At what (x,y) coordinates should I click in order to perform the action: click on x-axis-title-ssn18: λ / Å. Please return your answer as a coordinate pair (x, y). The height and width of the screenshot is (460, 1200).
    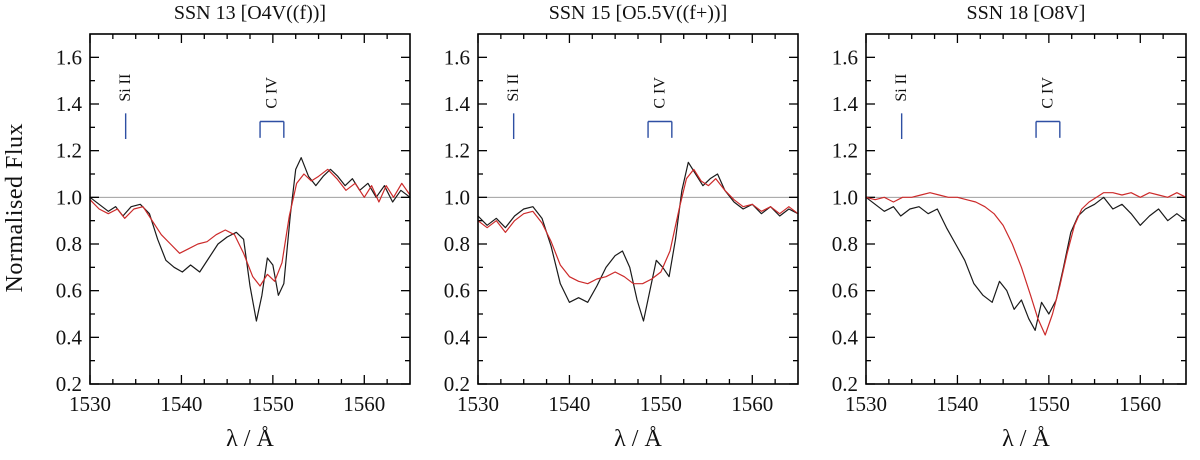
    Looking at the image, I should click on (1026, 439).